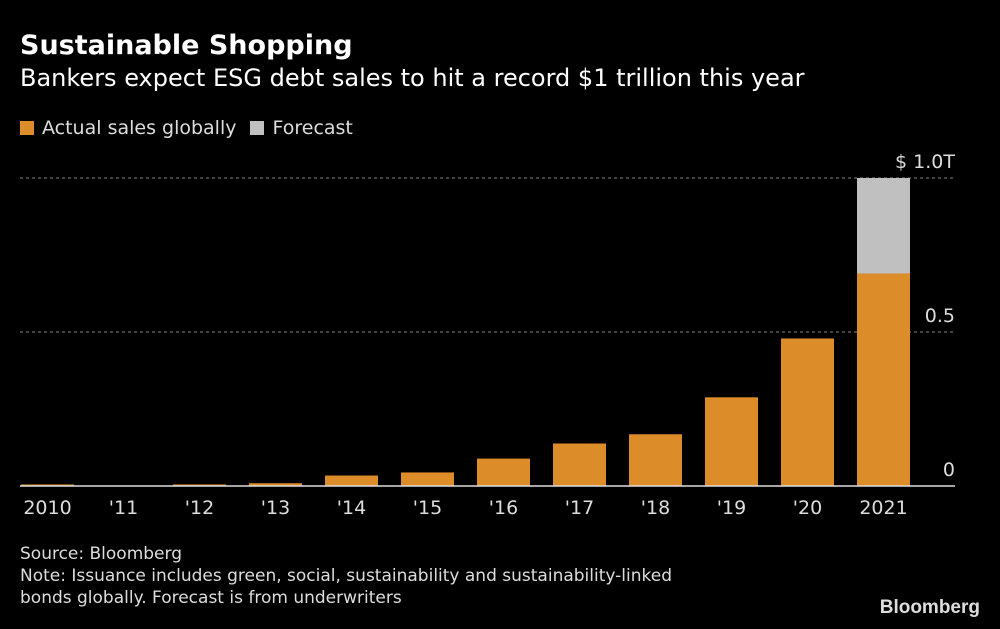 The image size is (1000, 629). I want to click on x-tick-label: '11, so click(123, 508).